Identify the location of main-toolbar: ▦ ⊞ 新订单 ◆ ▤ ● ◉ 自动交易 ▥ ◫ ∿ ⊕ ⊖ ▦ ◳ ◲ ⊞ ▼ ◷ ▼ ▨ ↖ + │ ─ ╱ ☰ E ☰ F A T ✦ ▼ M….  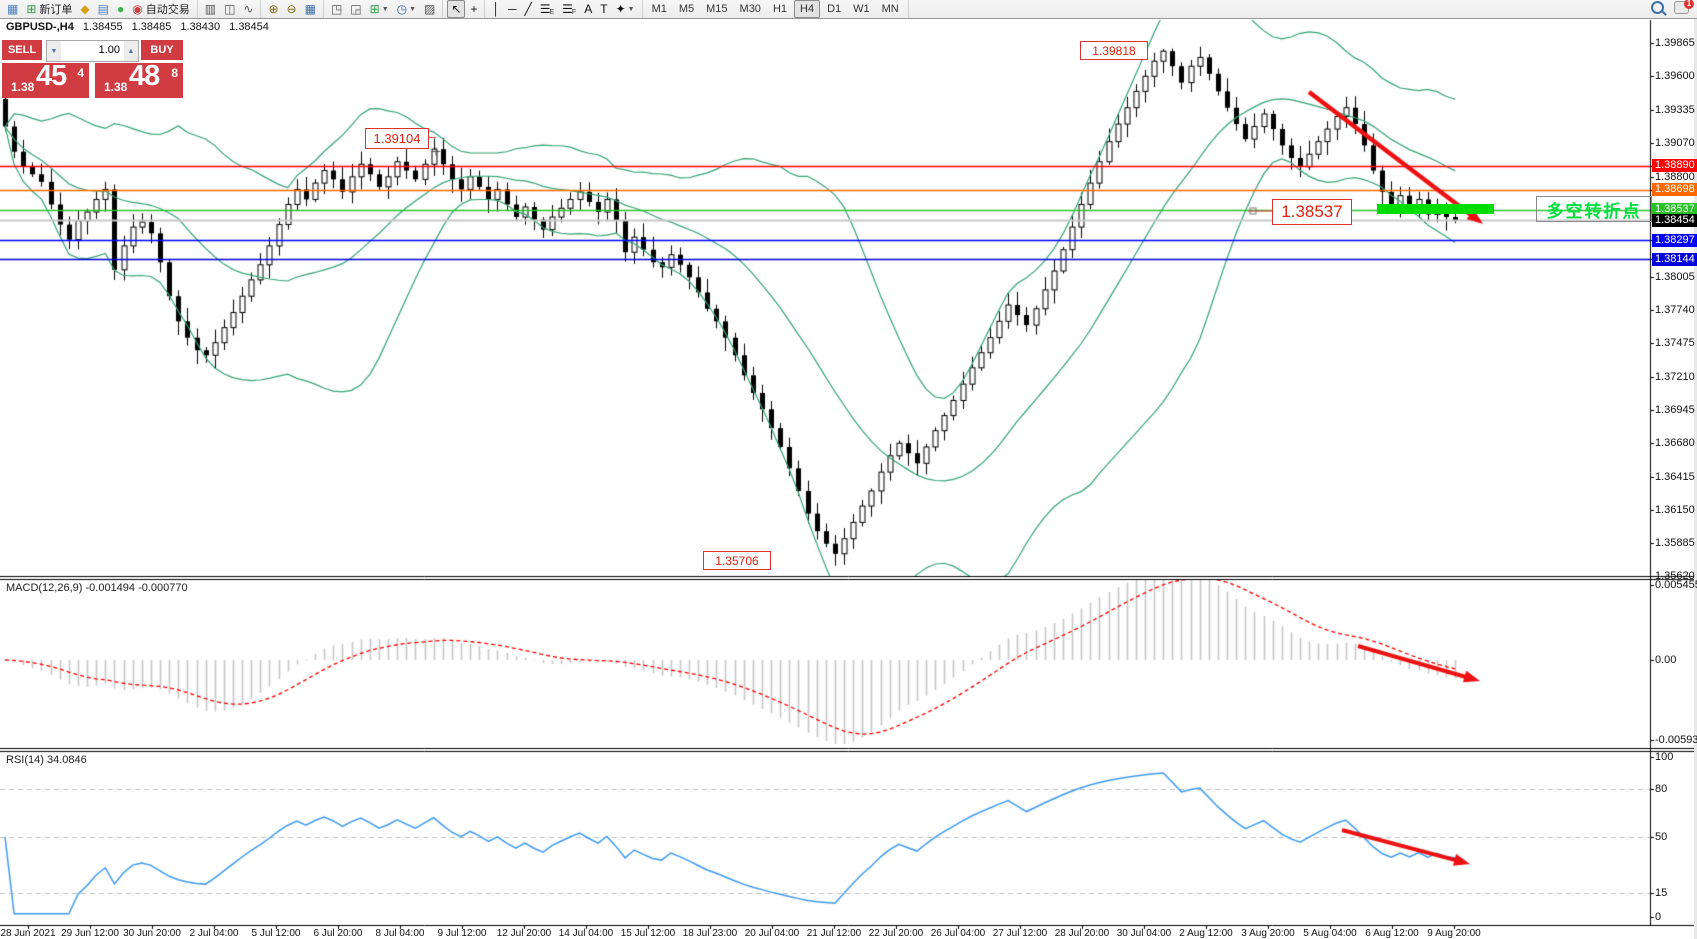
(848, 9).